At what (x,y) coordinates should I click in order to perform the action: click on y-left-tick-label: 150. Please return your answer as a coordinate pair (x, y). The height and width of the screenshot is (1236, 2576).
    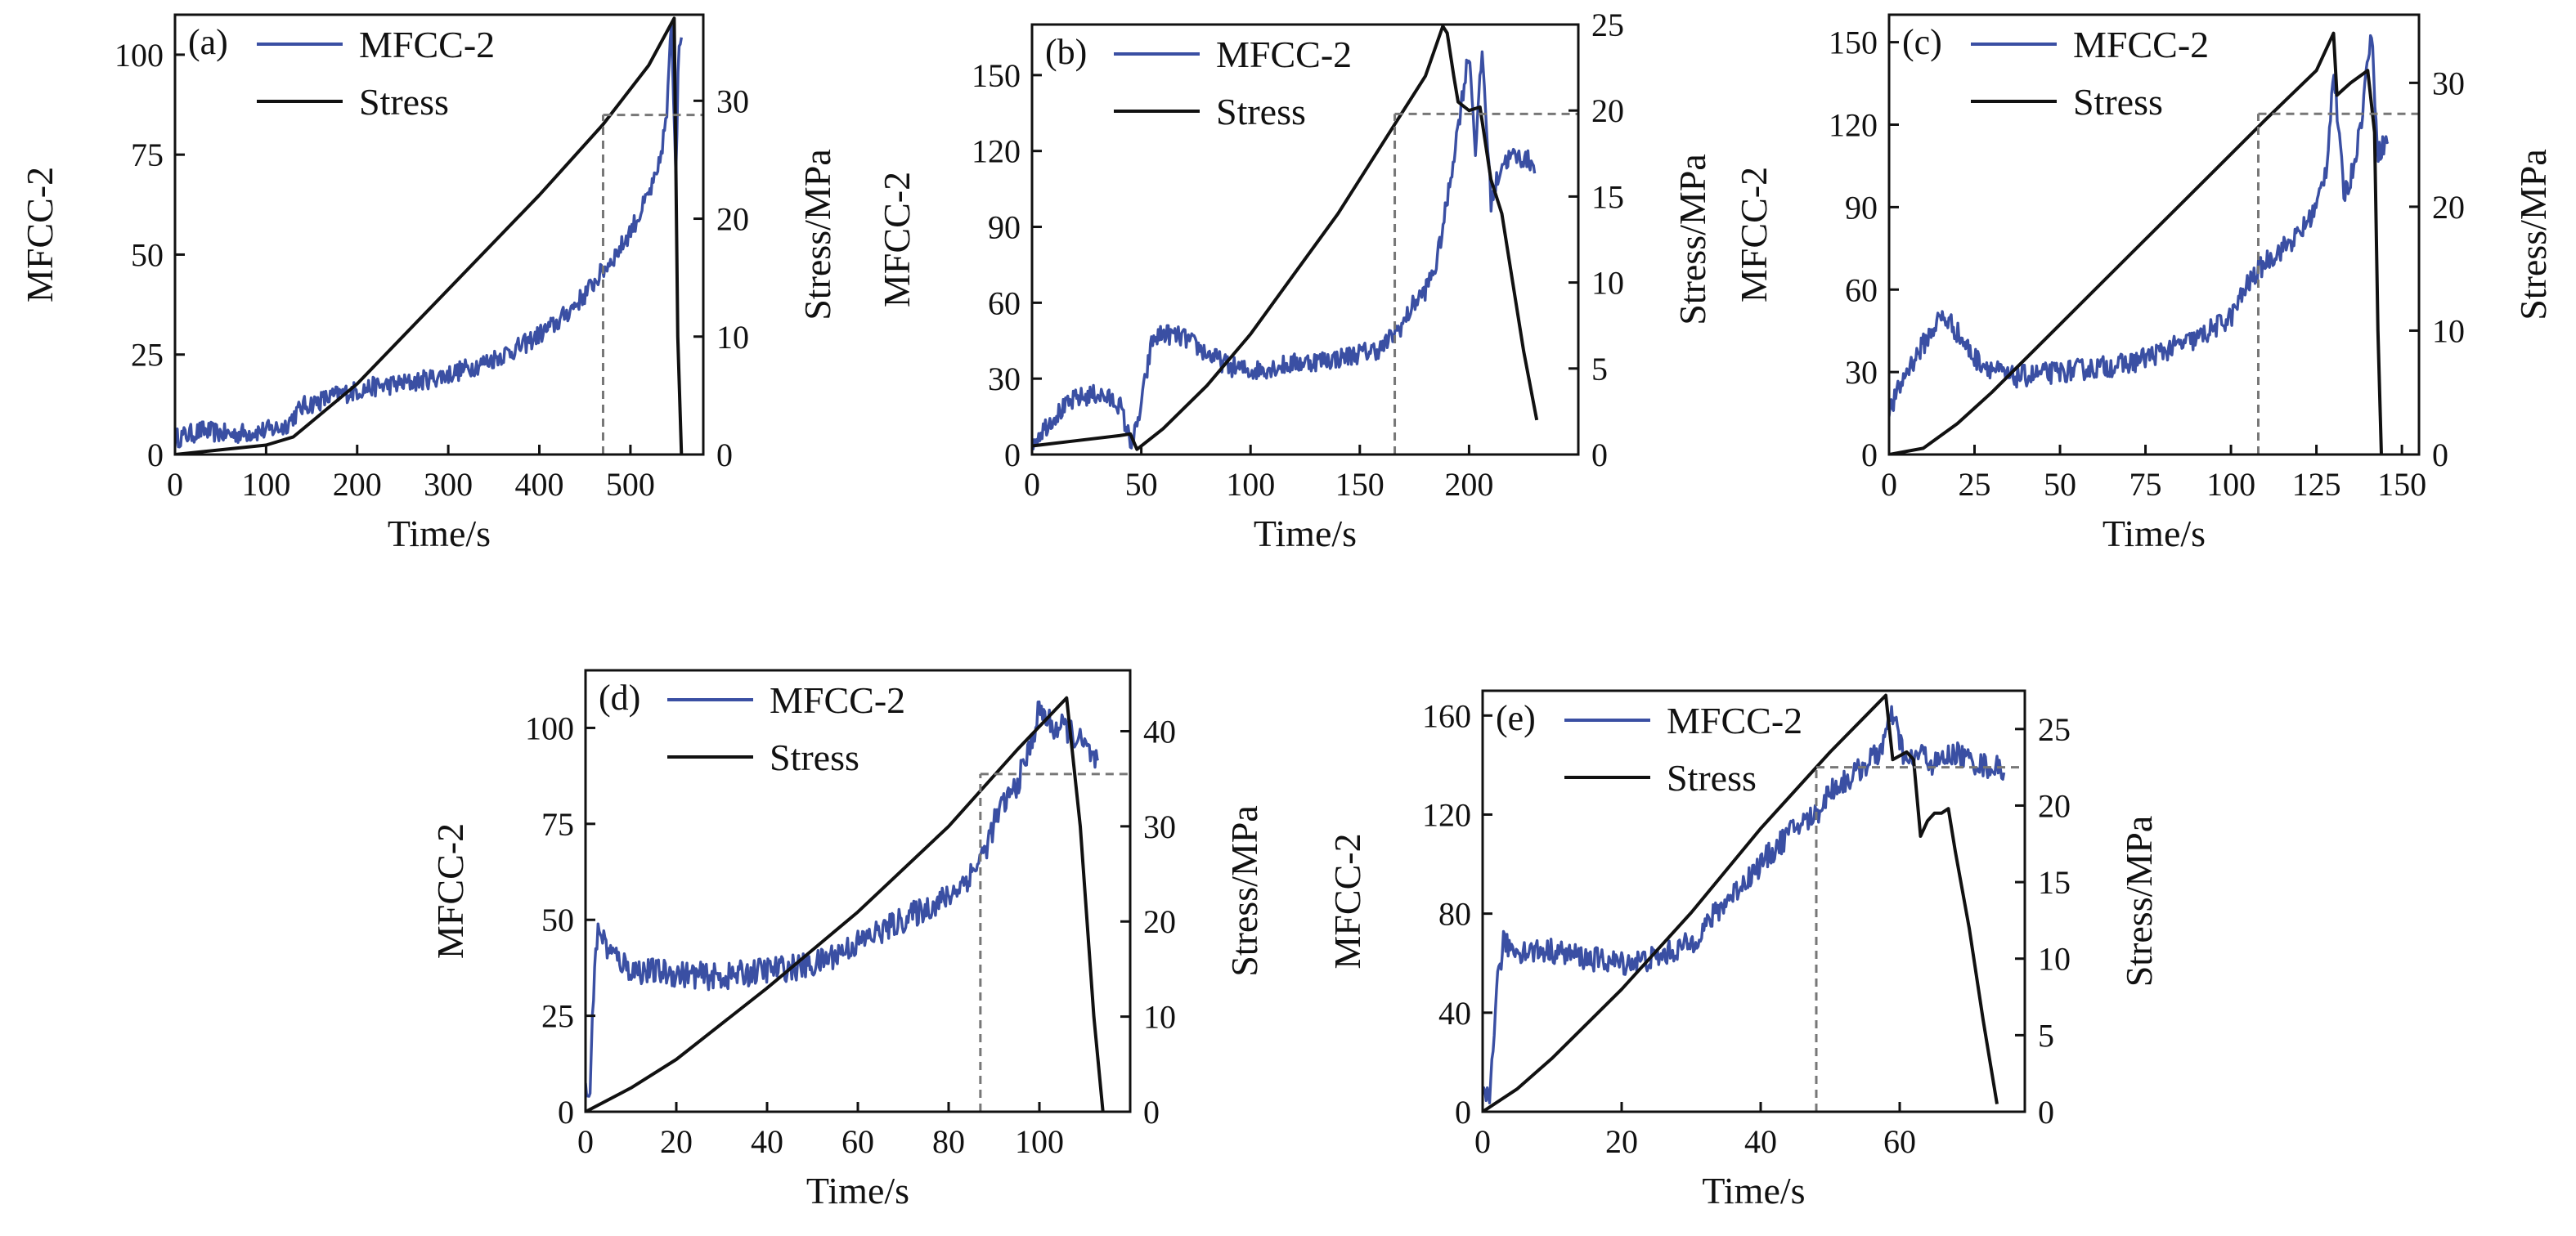
    Looking at the image, I should click on (997, 75).